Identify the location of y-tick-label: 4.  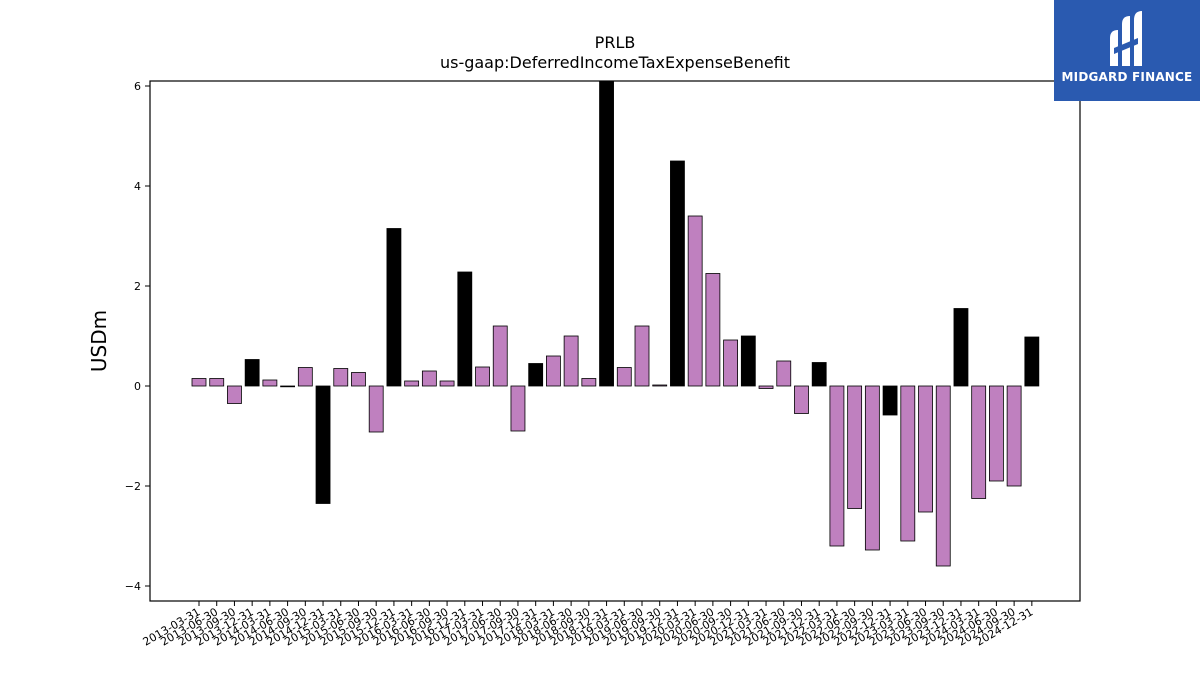
(137, 186).